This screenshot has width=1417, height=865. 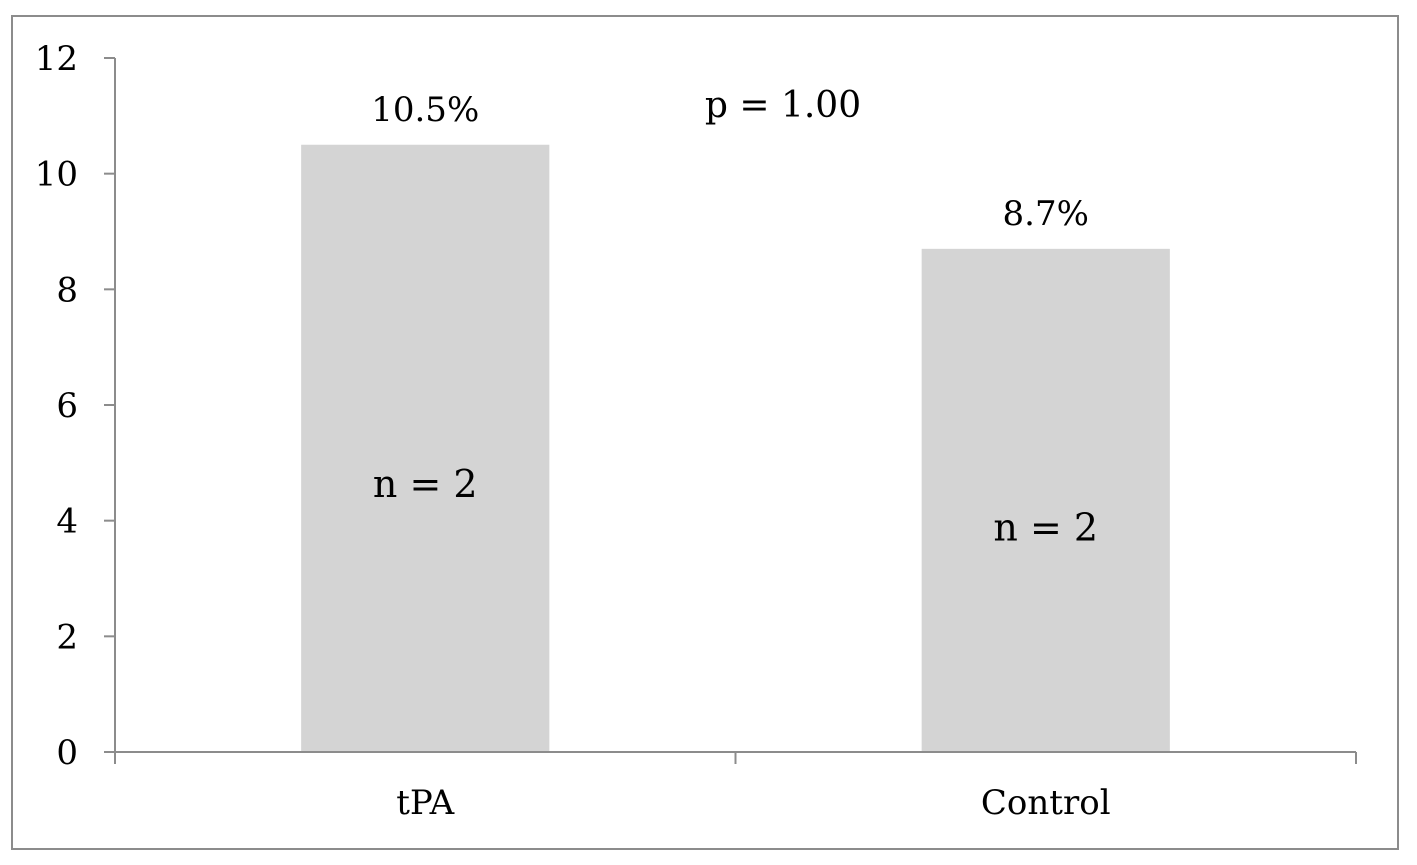 I want to click on y-tick-label-6: 6, so click(x=67, y=406).